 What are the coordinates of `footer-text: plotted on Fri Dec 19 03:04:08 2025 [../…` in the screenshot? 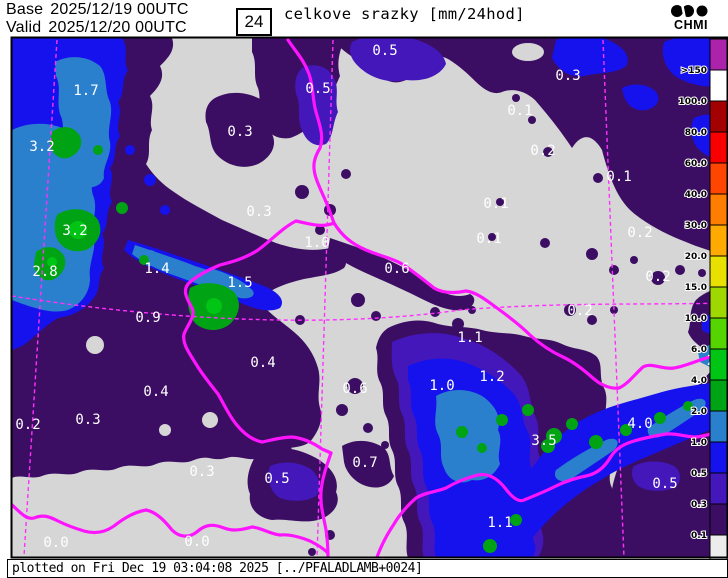 It's located at (217, 568).